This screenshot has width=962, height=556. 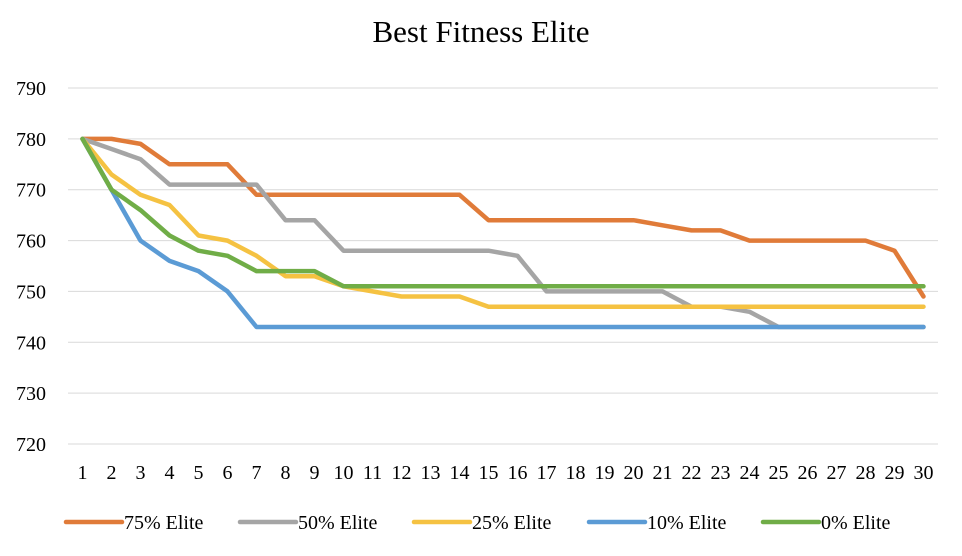 I want to click on x-tick-label: 29, so click(x=895, y=473).